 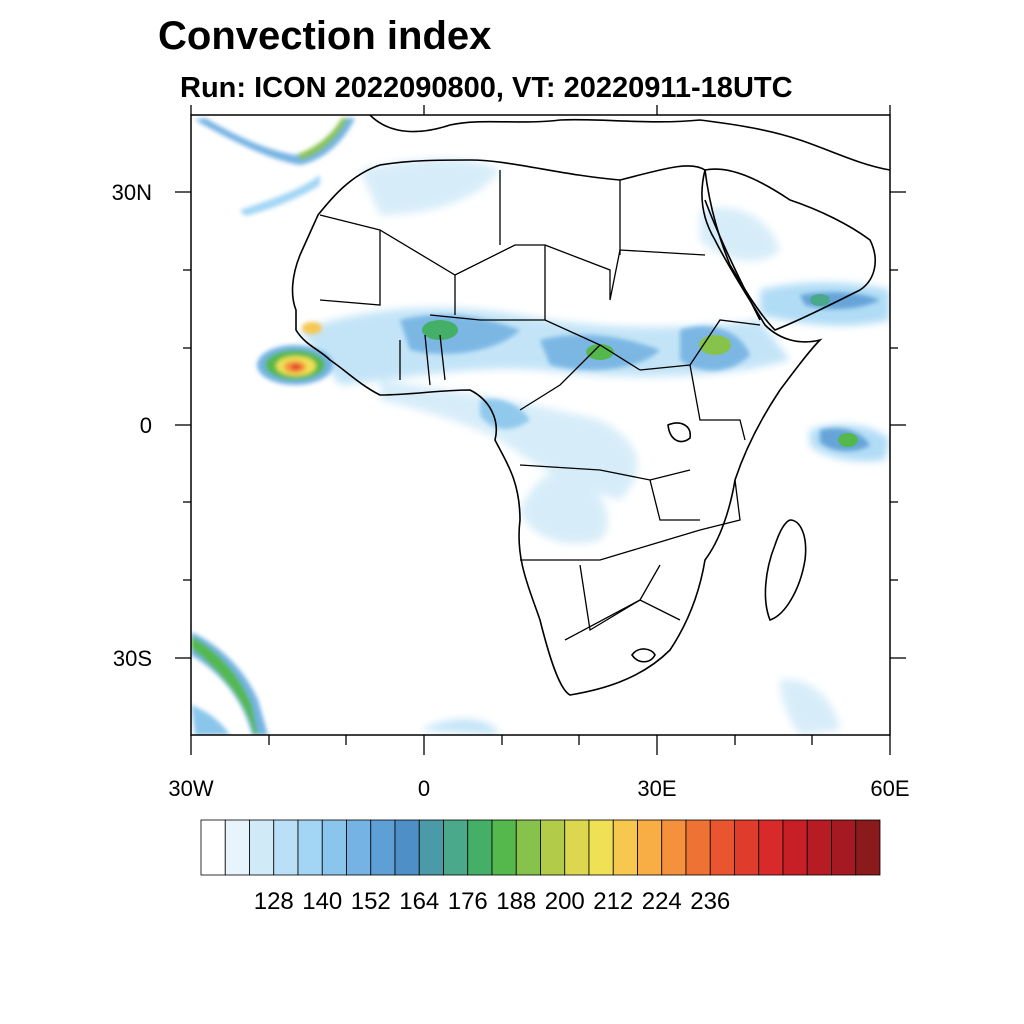 I want to click on lat-label-30n: 30N, so click(x=131, y=192).